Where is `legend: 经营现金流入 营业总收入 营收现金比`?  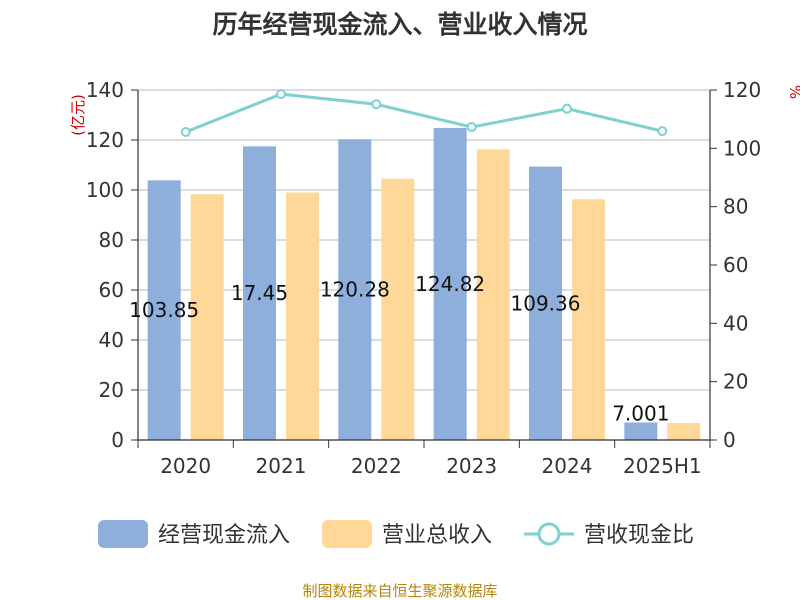 legend: 经营现金流入 营业总收入 营收现金比 is located at coordinates (396, 534).